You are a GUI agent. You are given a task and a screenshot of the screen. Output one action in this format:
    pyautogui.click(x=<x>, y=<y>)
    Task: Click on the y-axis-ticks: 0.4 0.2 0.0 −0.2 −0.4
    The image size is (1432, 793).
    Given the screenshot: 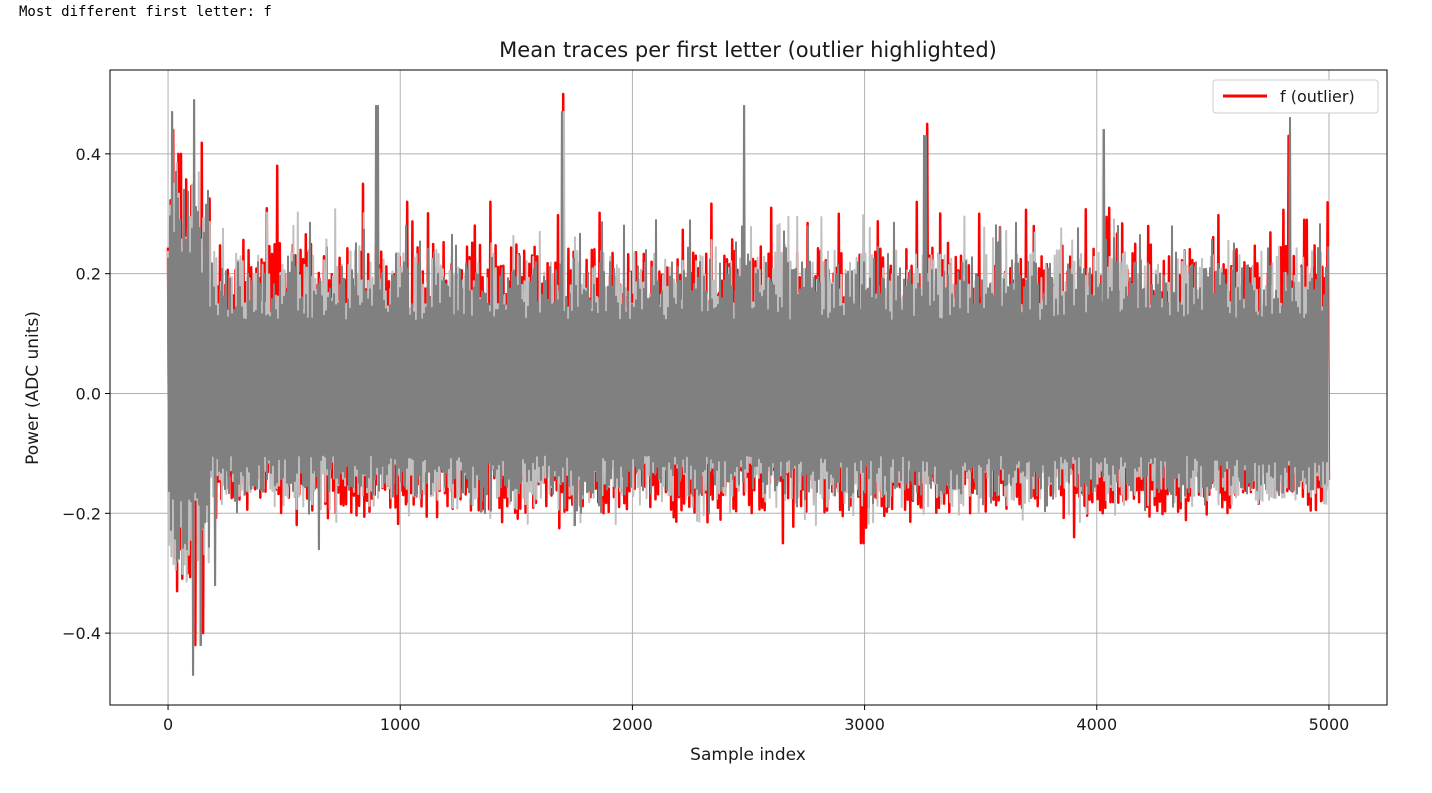 What is the action you would take?
    pyautogui.click(x=86, y=394)
    